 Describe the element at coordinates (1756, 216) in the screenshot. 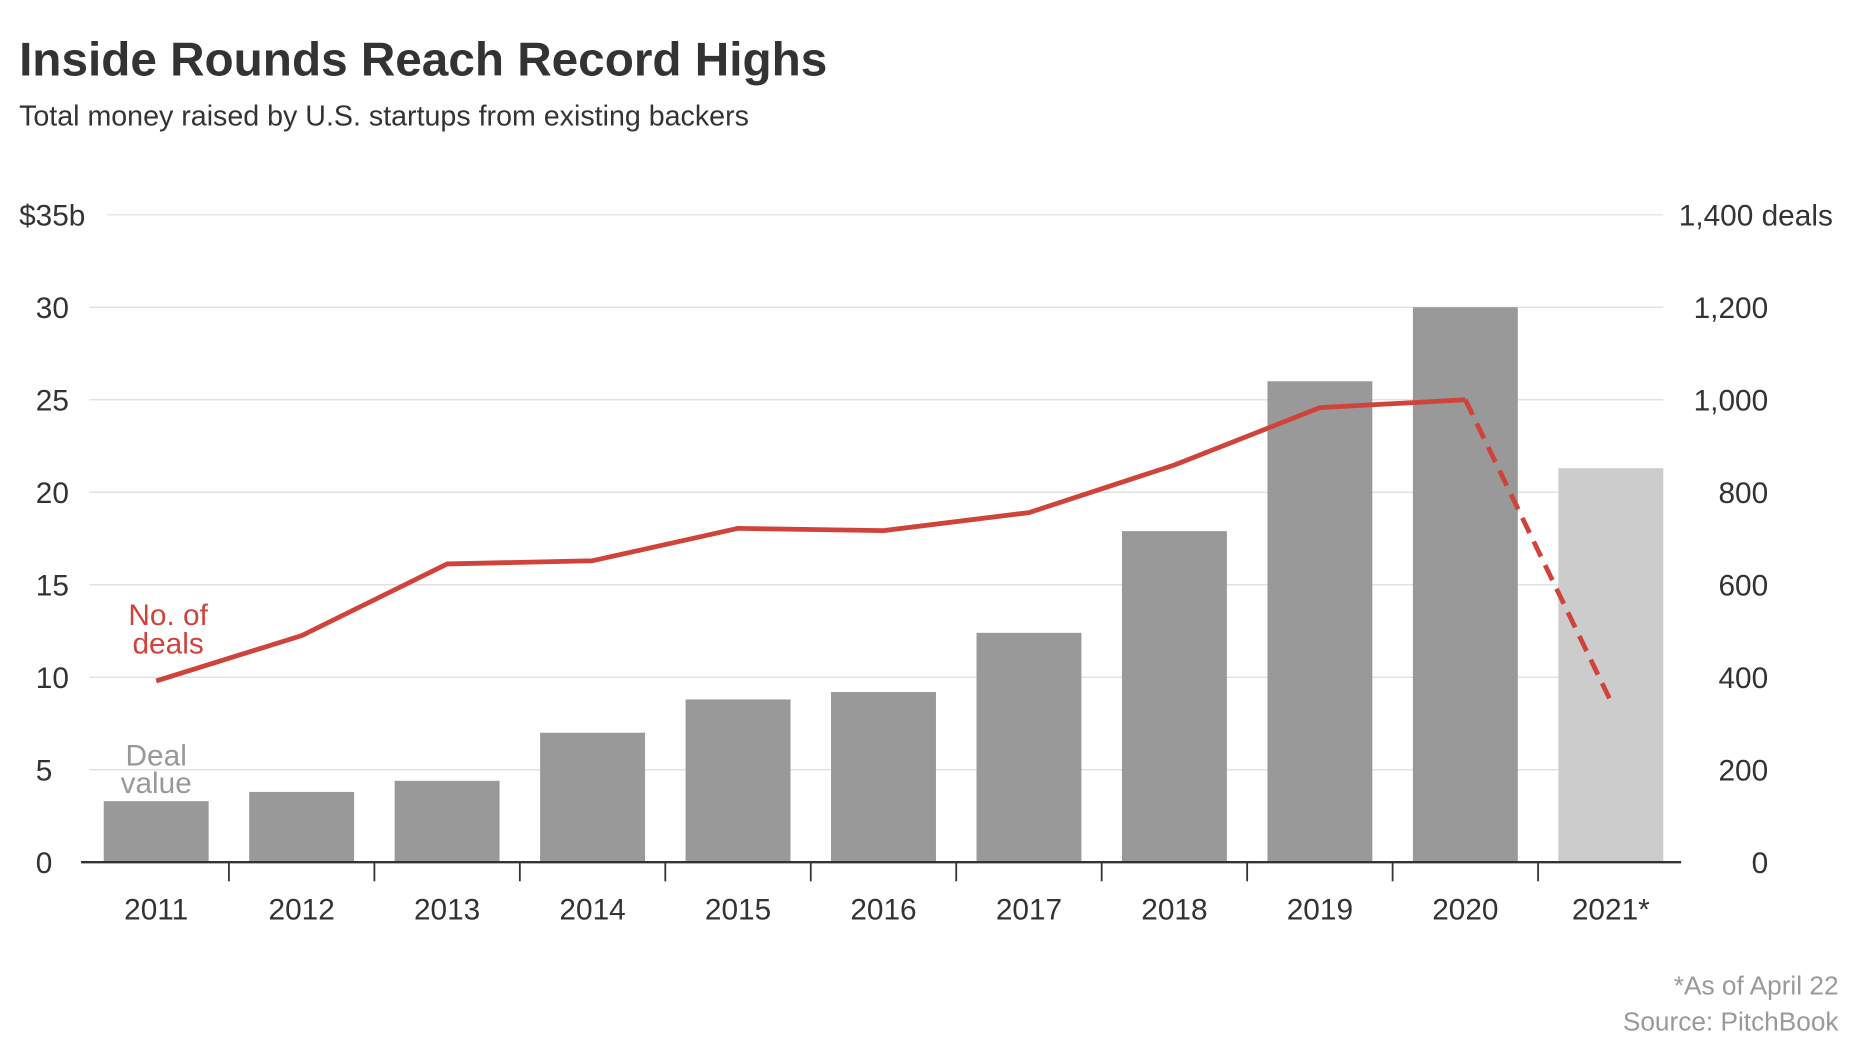

I see `right-tick-label: 1,400 deals` at that location.